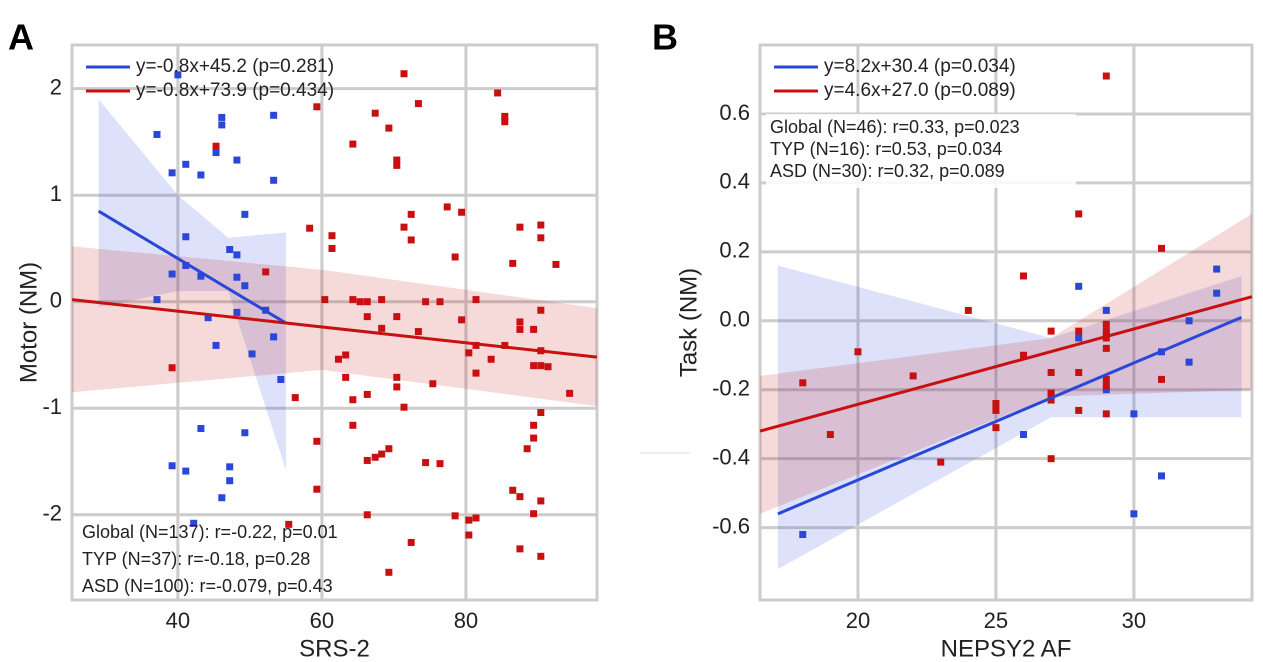 This screenshot has height=662, width=1263. I want to click on annotation: ASD (N=100): r=-0.079, p=0.43, so click(207, 586).